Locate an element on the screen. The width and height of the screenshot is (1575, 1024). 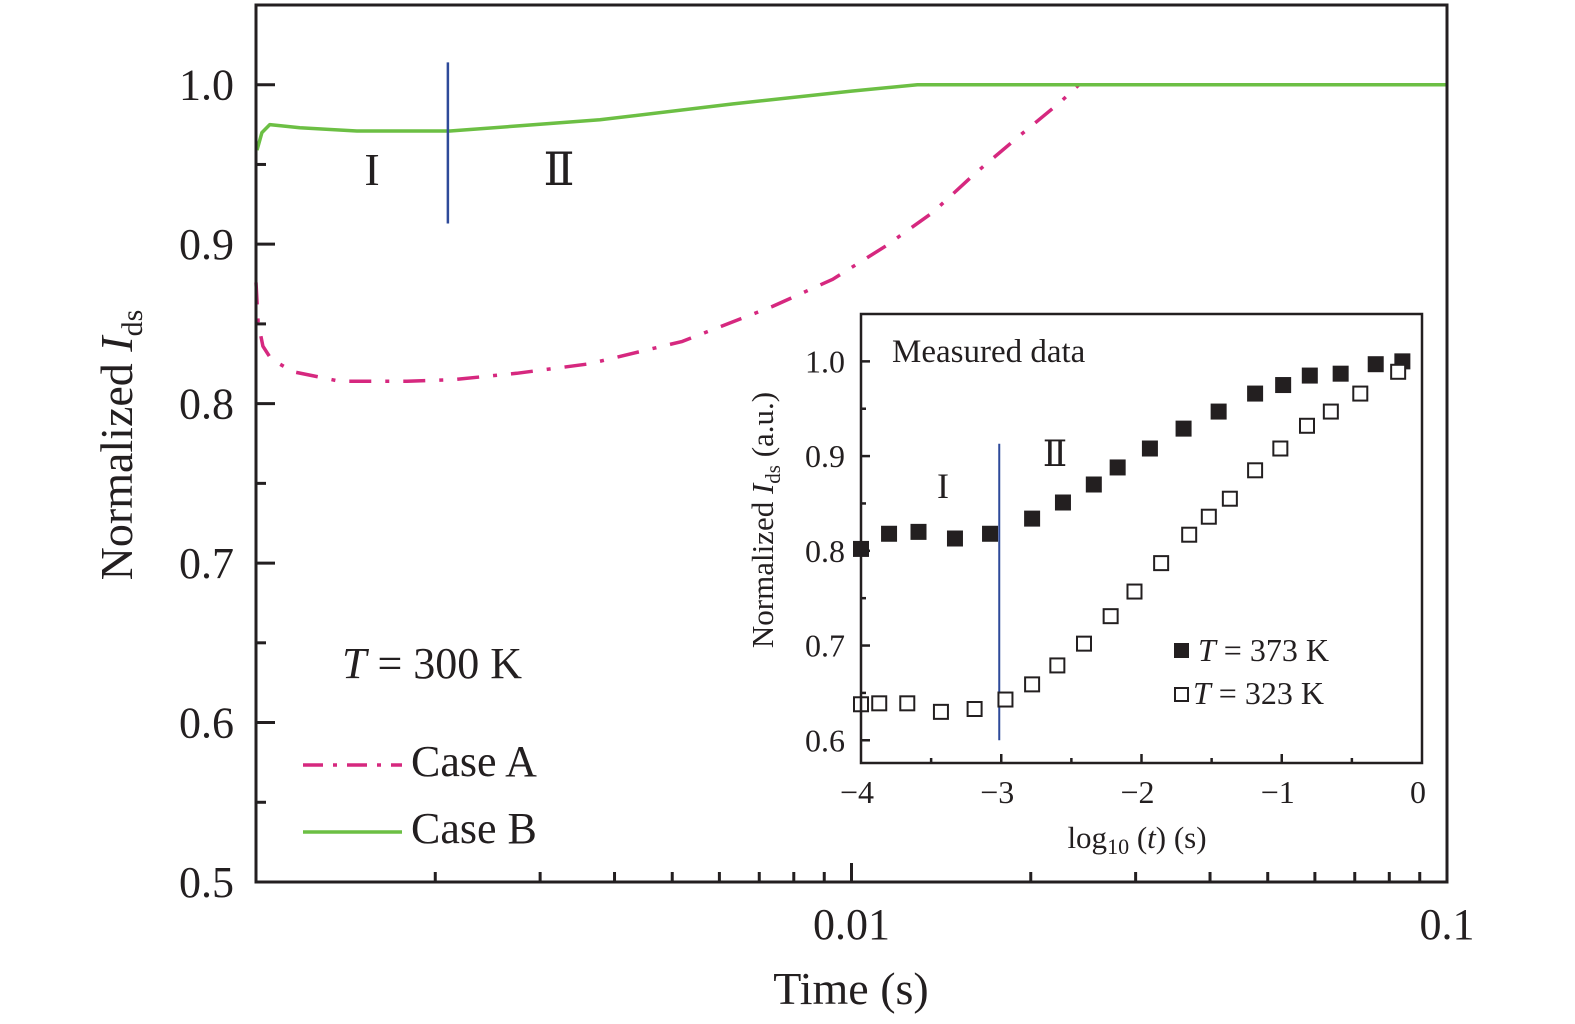
inset-x-label-pre: log is located at coordinates (1087, 837).